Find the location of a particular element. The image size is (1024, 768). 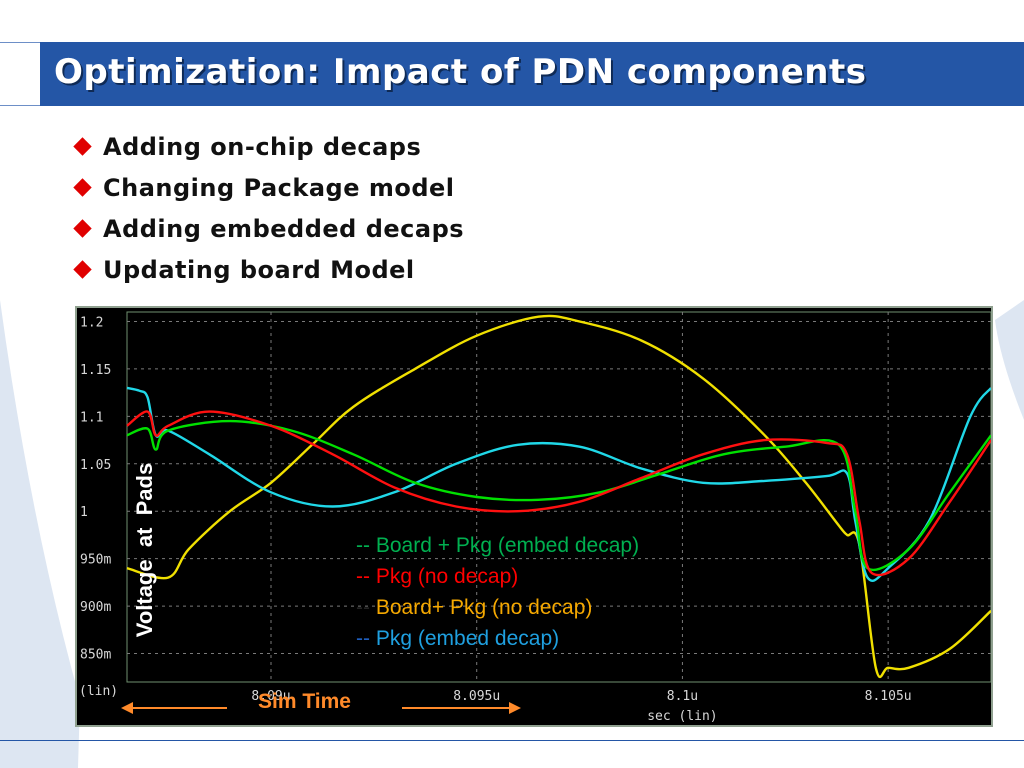

bullet-text: Updating board Model is located at coordinates (259, 269).